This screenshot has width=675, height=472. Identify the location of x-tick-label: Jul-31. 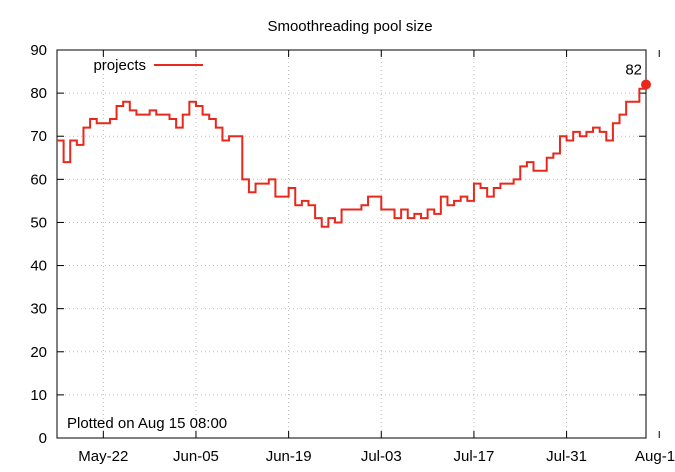
(566, 456).